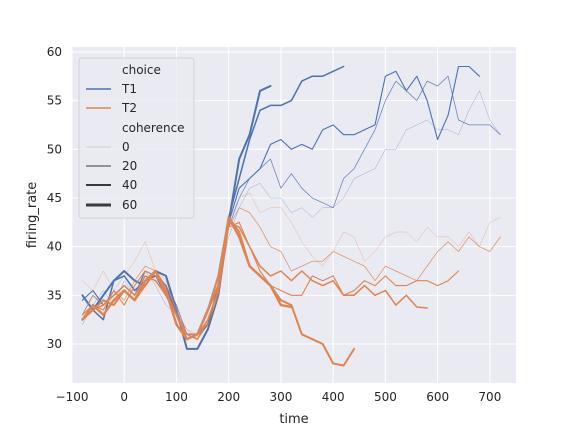 The height and width of the screenshot is (432, 576). What do you see at coordinates (129, 89) in the screenshot?
I see `legend-label-t1: T1` at bounding box center [129, 89].